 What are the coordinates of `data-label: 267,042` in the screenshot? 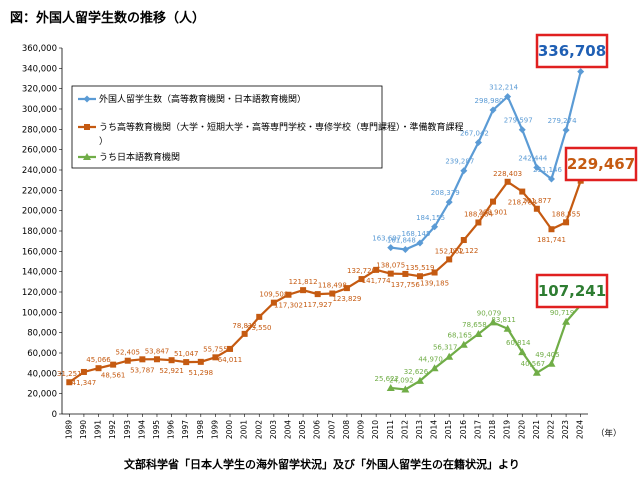 It's located at (474, 134).